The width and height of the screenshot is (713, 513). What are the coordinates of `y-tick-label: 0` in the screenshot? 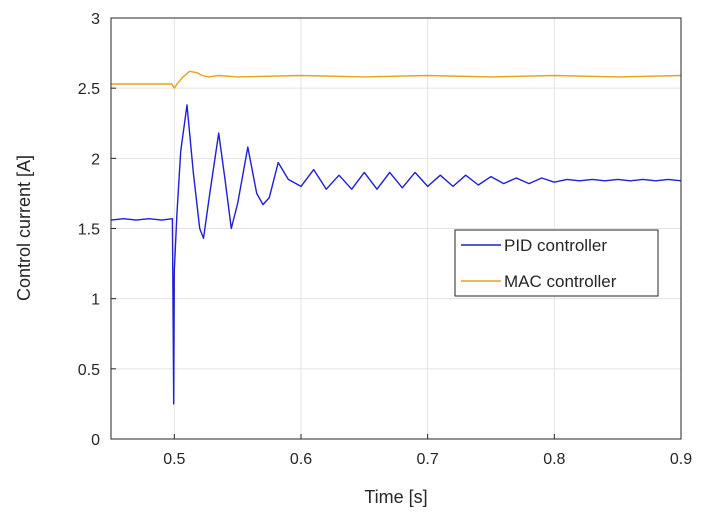 It's located at (95, 440).